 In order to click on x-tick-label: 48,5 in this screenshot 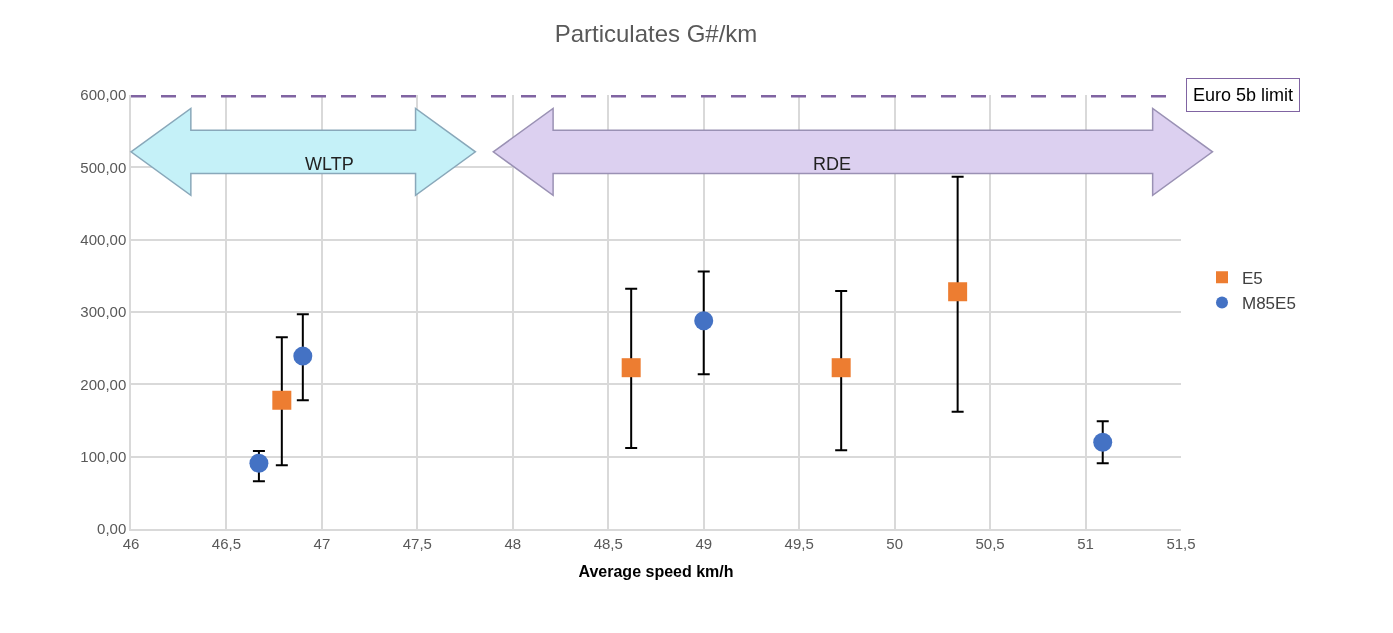, I will do `click(608, 543)`.